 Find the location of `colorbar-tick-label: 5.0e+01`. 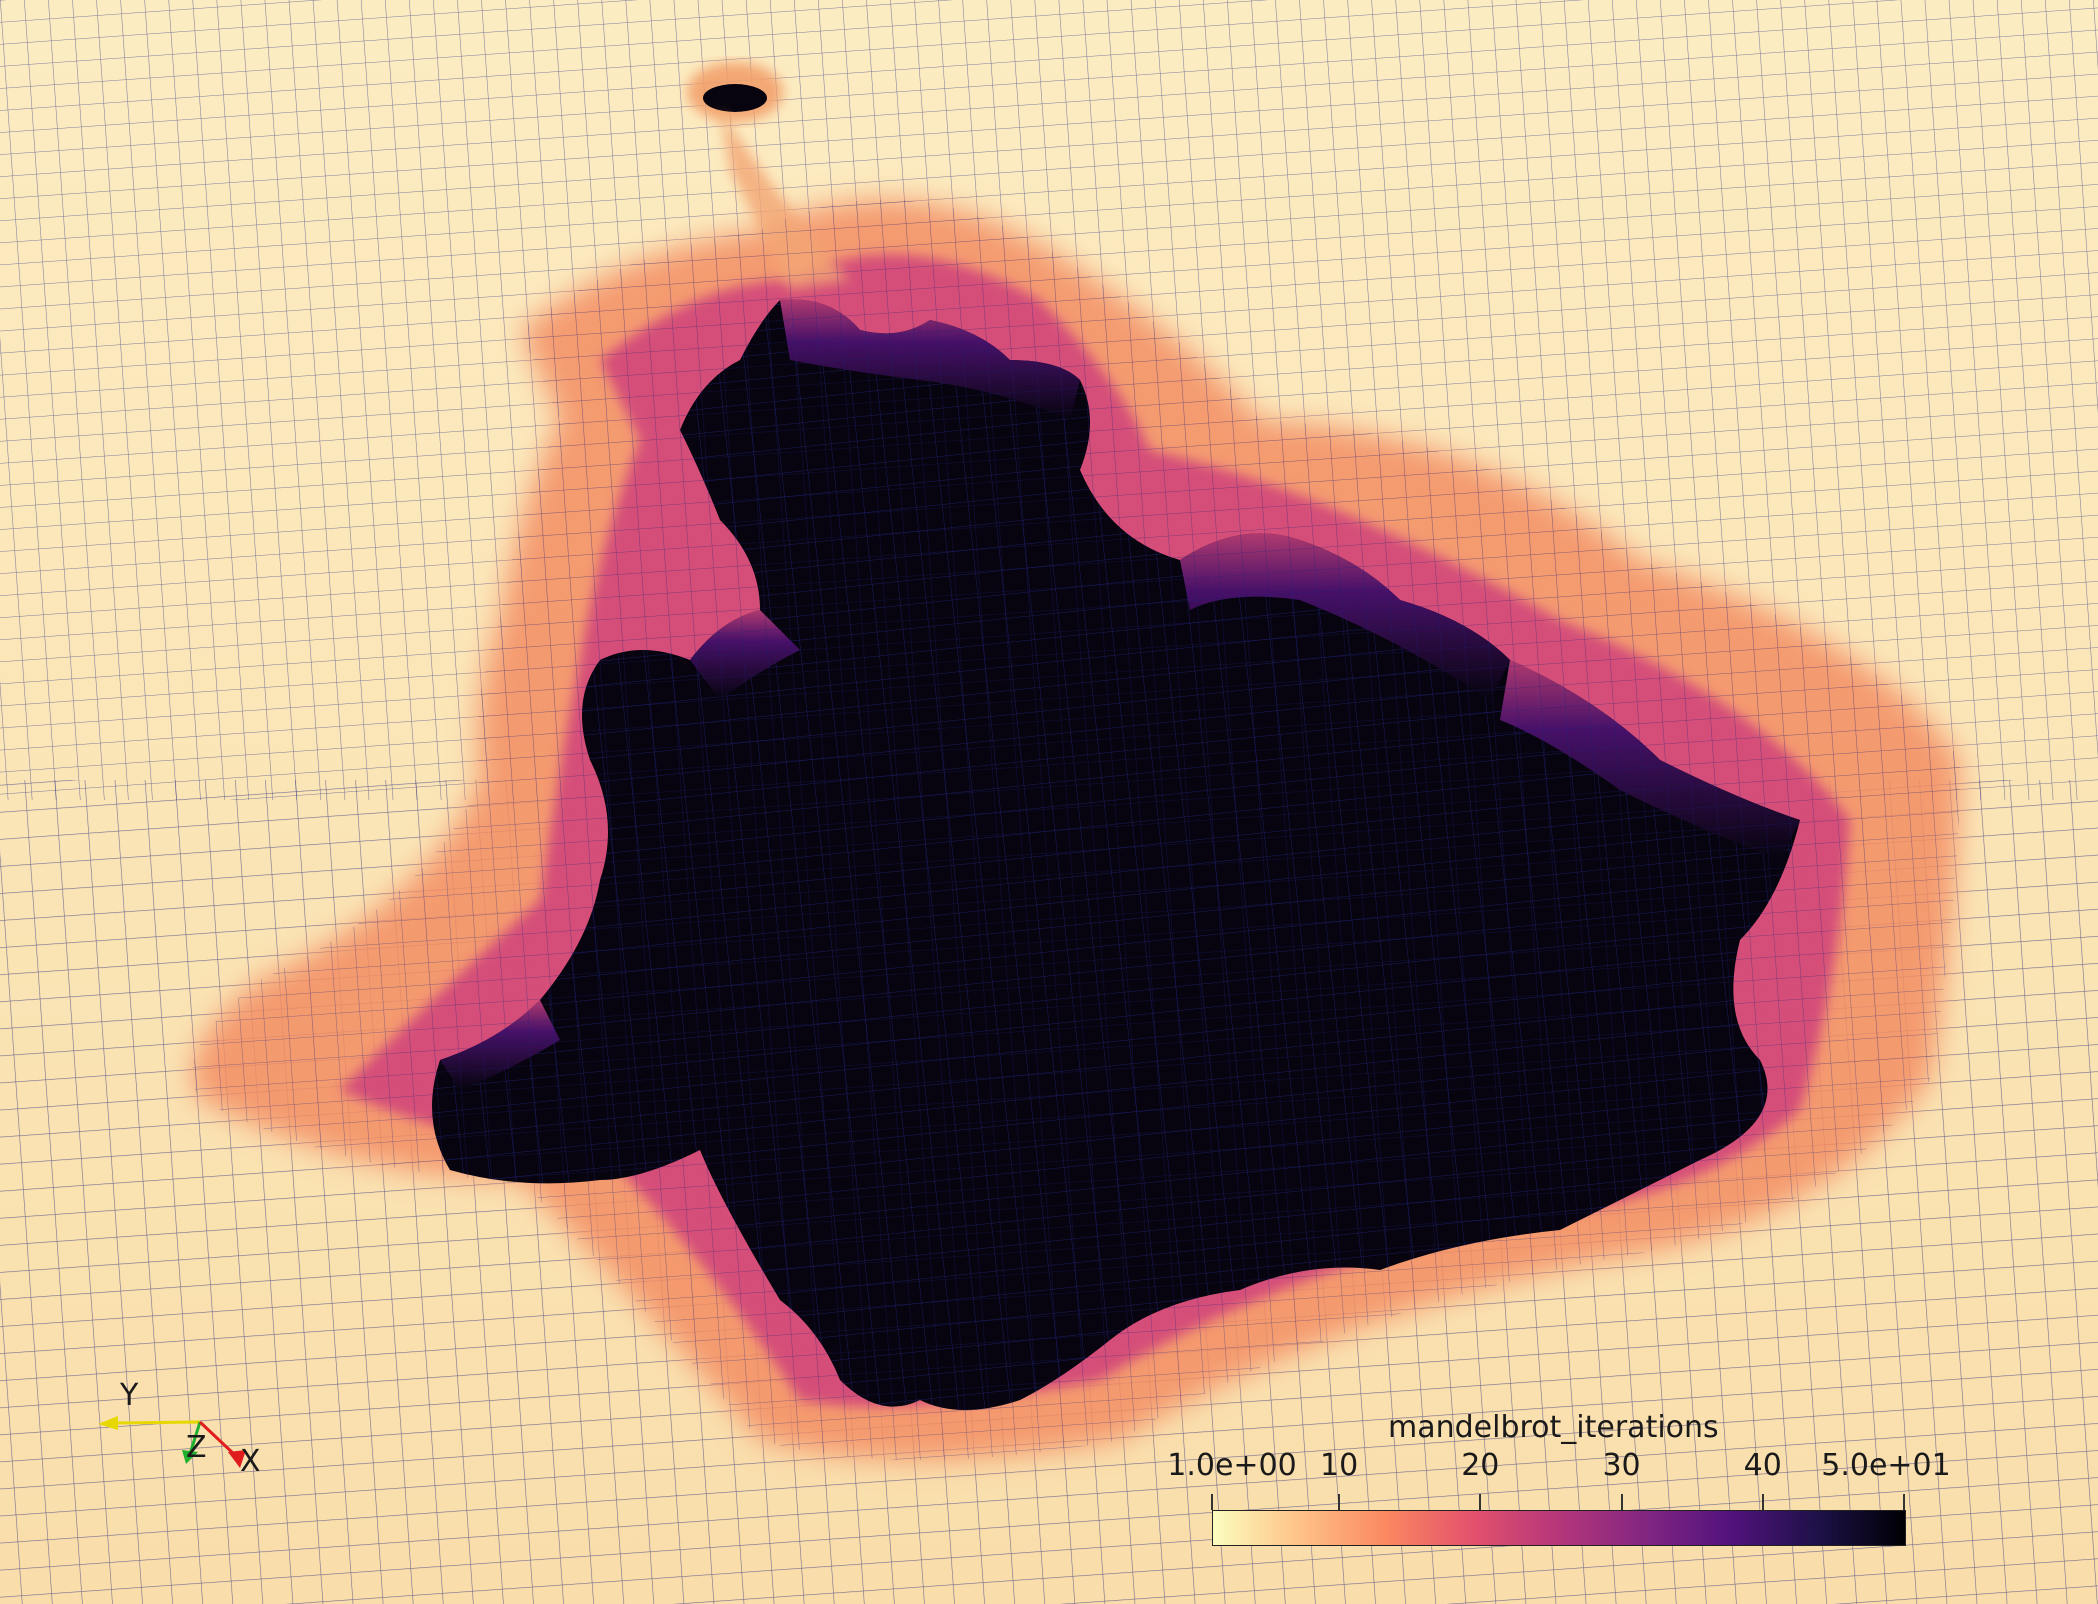

colorbar-tick-label: 5.0e+01 is located at coordinates (1886, 1465).